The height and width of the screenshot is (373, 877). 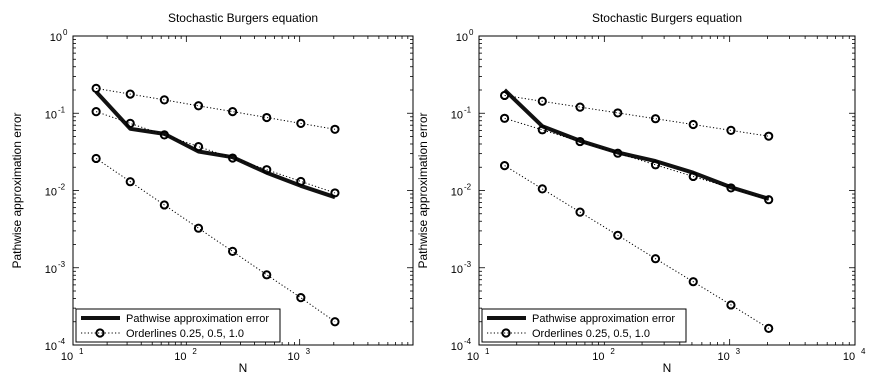 What do you see at coordinates (667, 18) in the screenshot?
I see `chart-title: Stochastic Burgers equation` at bounding box center [667, 18].